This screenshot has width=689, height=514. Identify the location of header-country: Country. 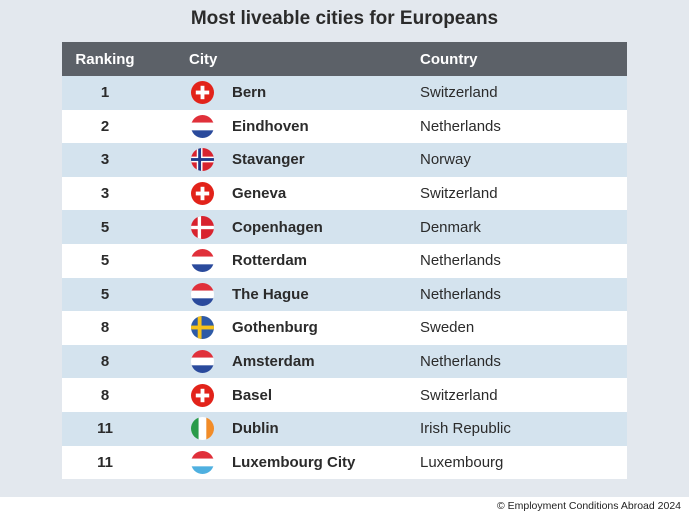
(449, 59).